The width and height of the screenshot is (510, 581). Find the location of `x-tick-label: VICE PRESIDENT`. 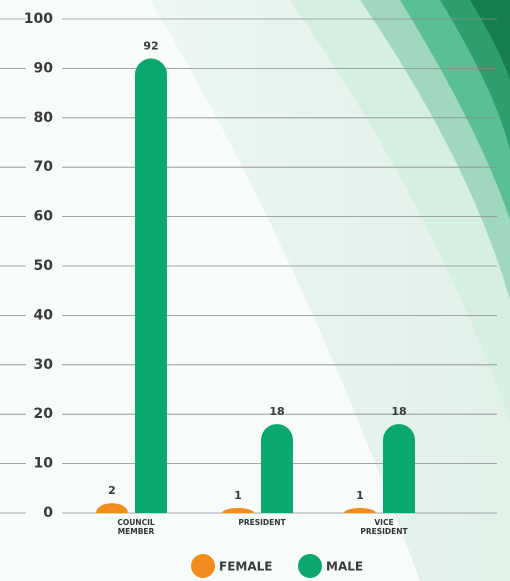

x-tick-label: VICE PRESIDENT is located at coordinates (384, 527).